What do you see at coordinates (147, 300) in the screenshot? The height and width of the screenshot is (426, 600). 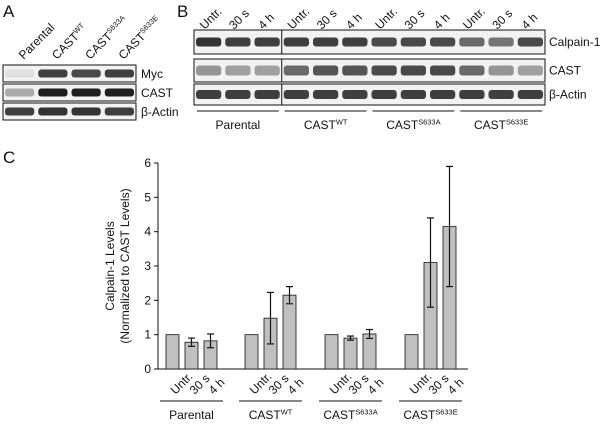 I see `y-tick-label: 2` at bounding box center [147, 300].